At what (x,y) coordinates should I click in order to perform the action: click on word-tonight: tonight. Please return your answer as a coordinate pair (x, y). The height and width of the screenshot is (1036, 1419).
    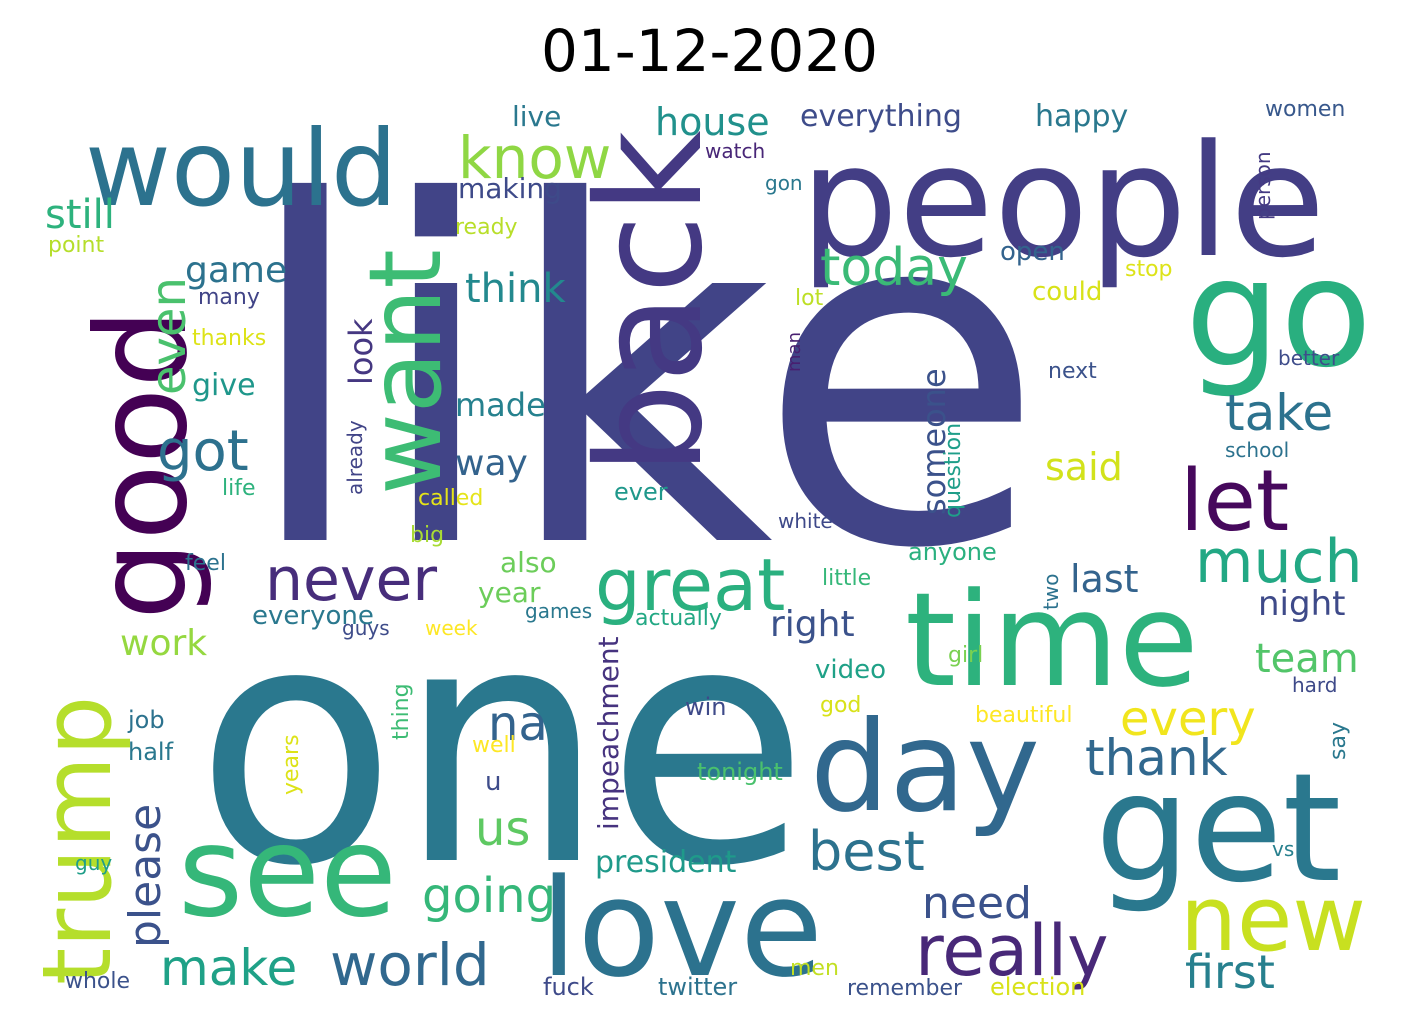
    Looking at the image, I should click on (740, 772).